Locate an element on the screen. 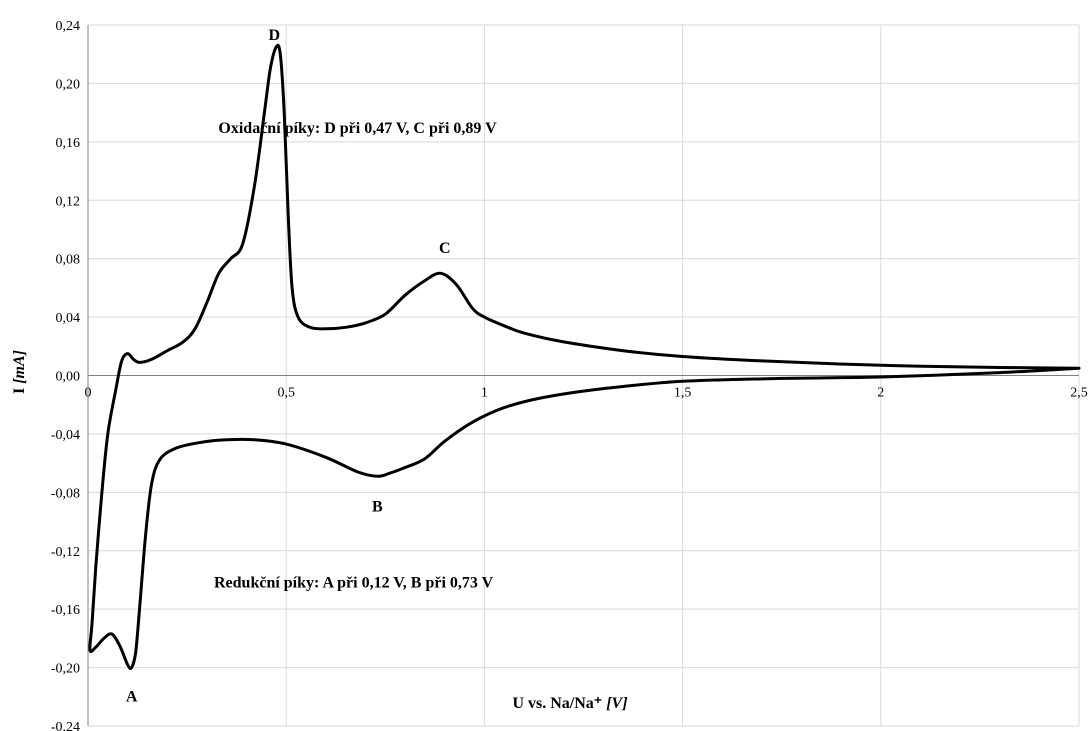  y-tick-label: -0,24 is located at coordinates (65, 725).